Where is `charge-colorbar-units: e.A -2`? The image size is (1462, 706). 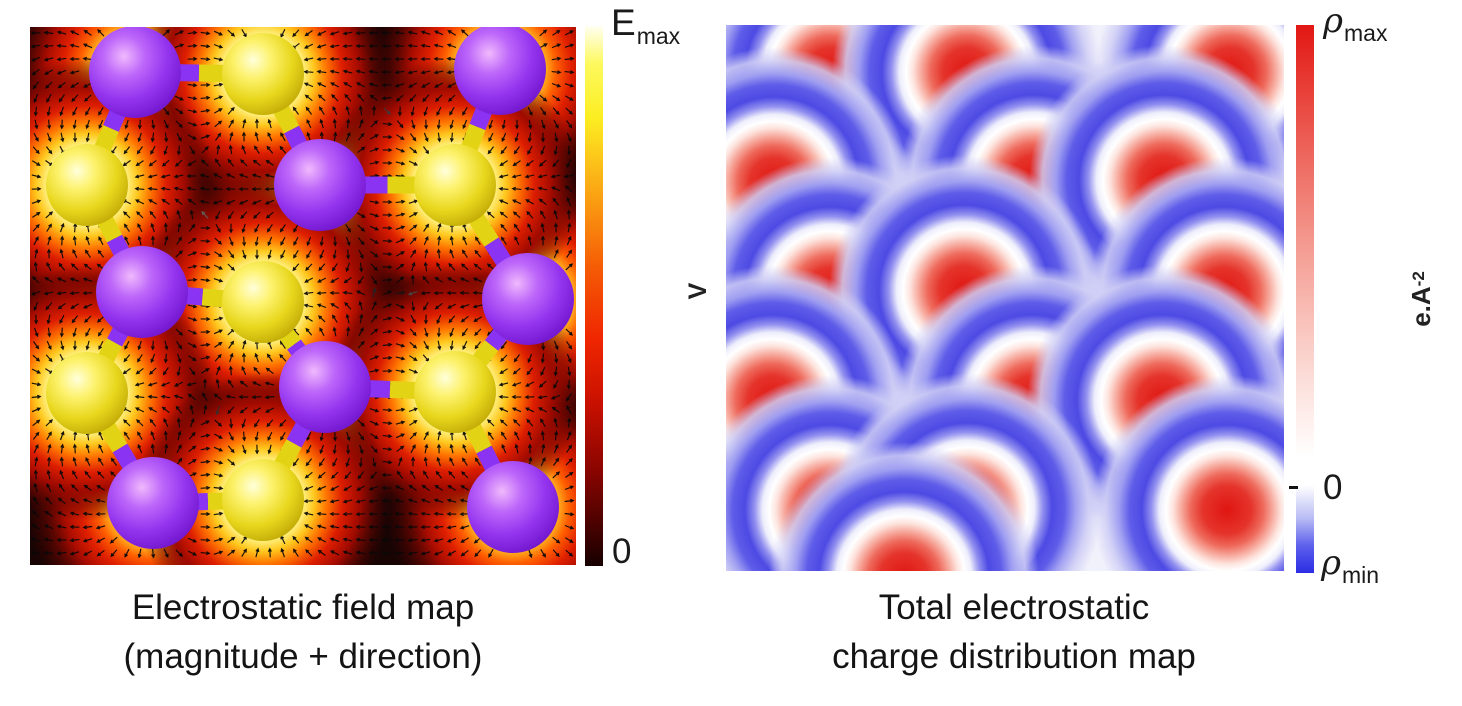
charge-colorbar-units: e.A -2 is located at coordinates (1421, 299).